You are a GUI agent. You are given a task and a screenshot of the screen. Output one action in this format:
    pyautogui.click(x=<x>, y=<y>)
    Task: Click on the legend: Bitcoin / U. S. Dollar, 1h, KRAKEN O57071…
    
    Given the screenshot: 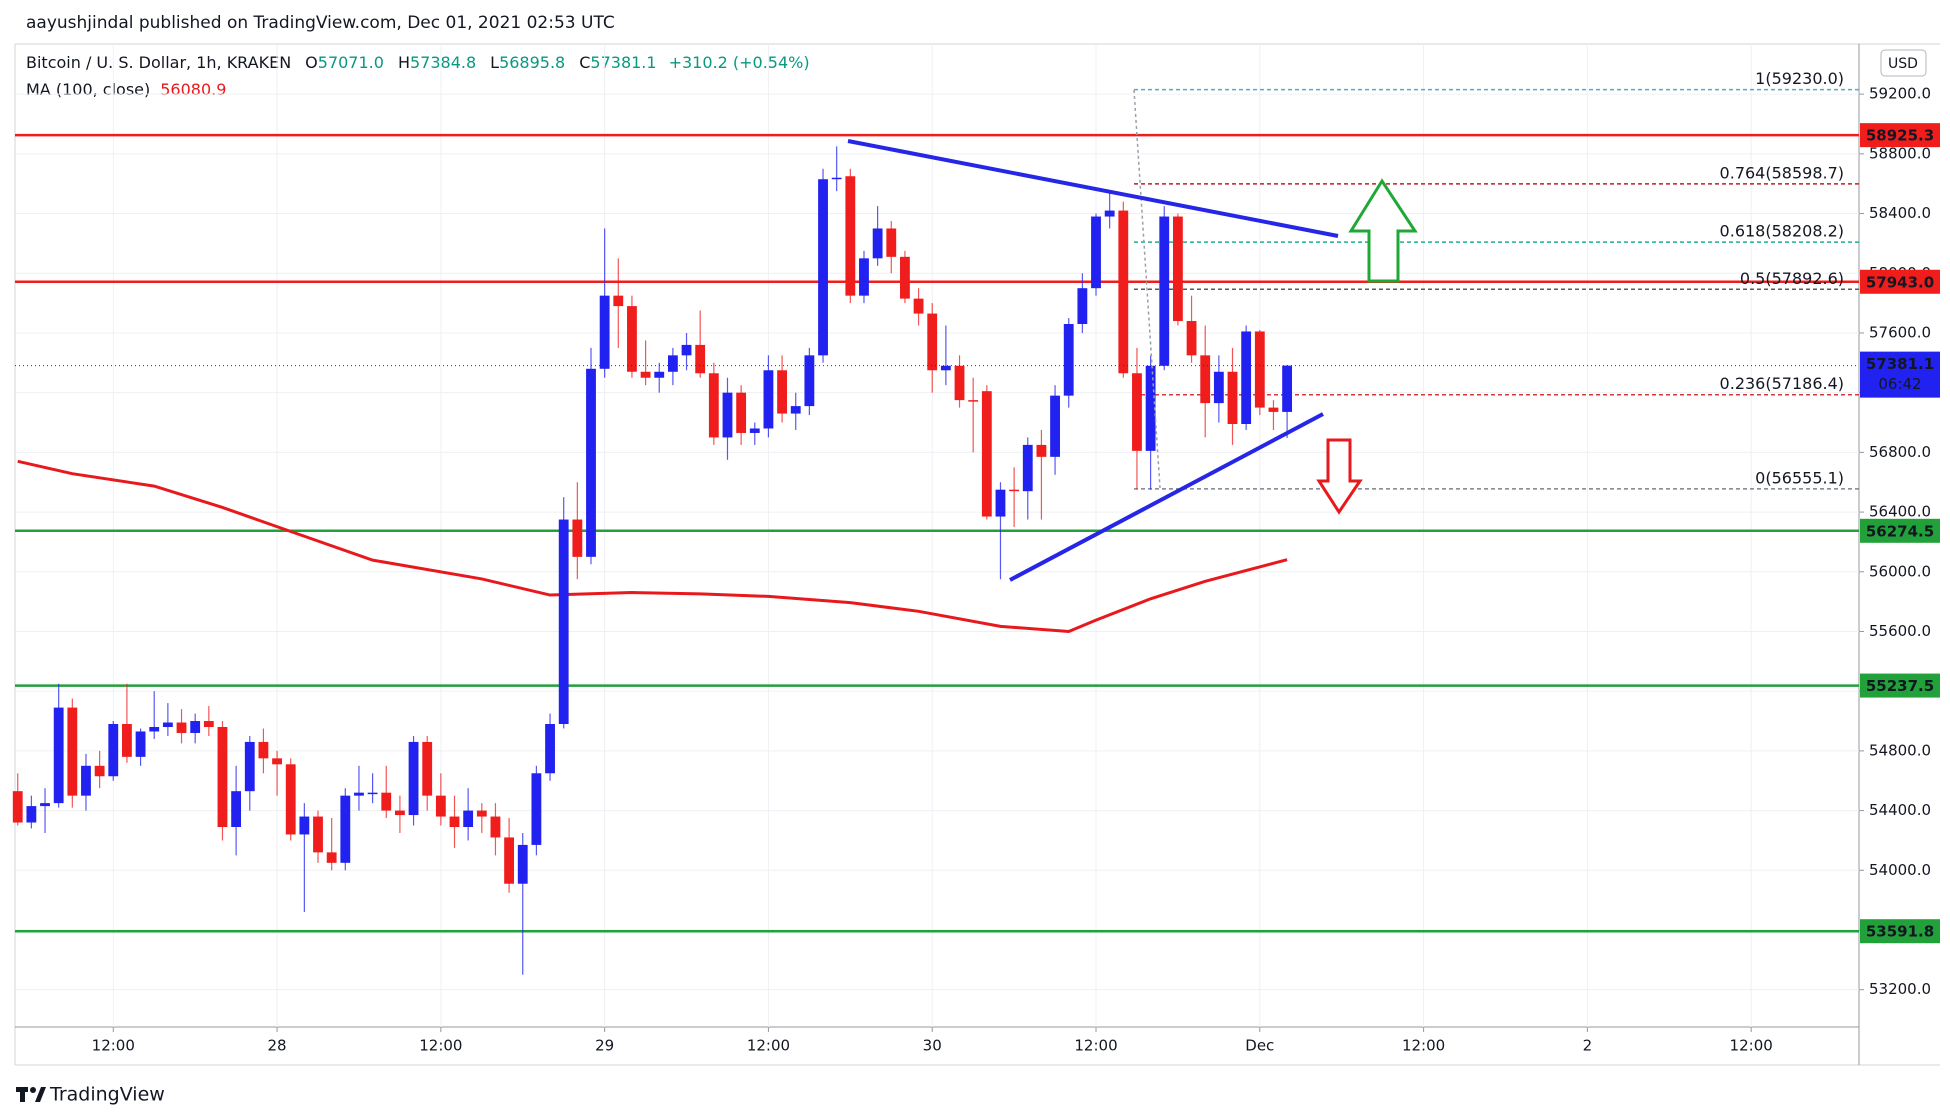 What is the action you would take?
    pyautogui.click(x=418, y=62)
    